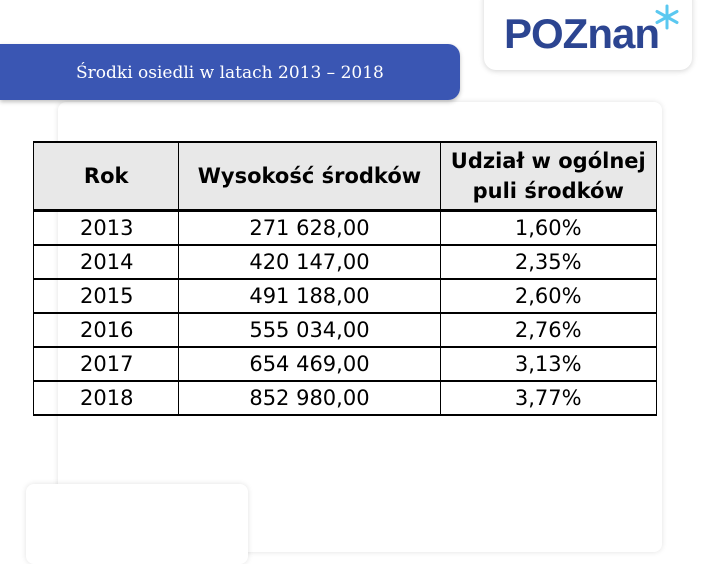 Image resolution: width=720 pixels, height=564 pixels. I want to click on cell-share: 1,60%, so click(548, 228).